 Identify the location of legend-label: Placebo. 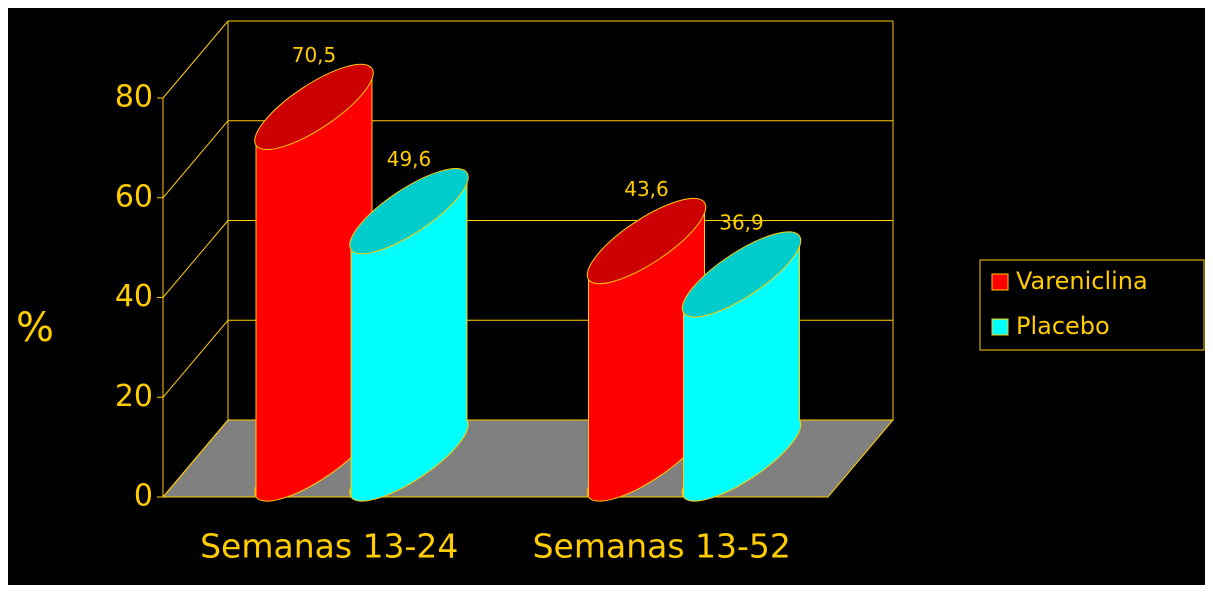
(1063, 326).